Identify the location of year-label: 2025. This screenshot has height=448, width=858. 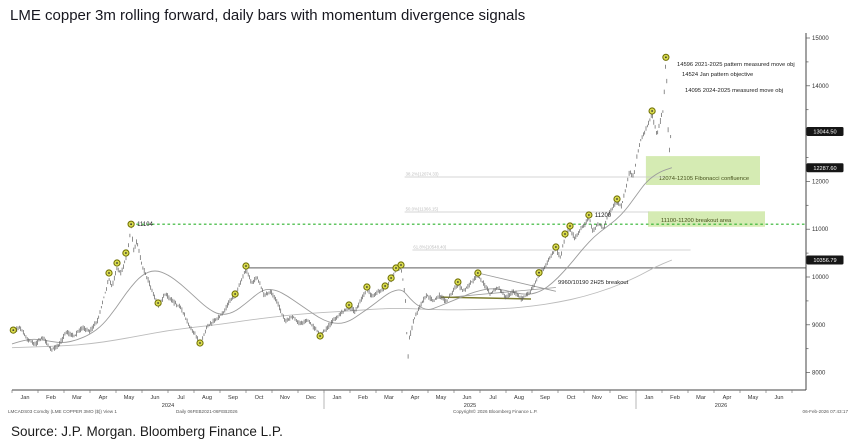
(470, 406).